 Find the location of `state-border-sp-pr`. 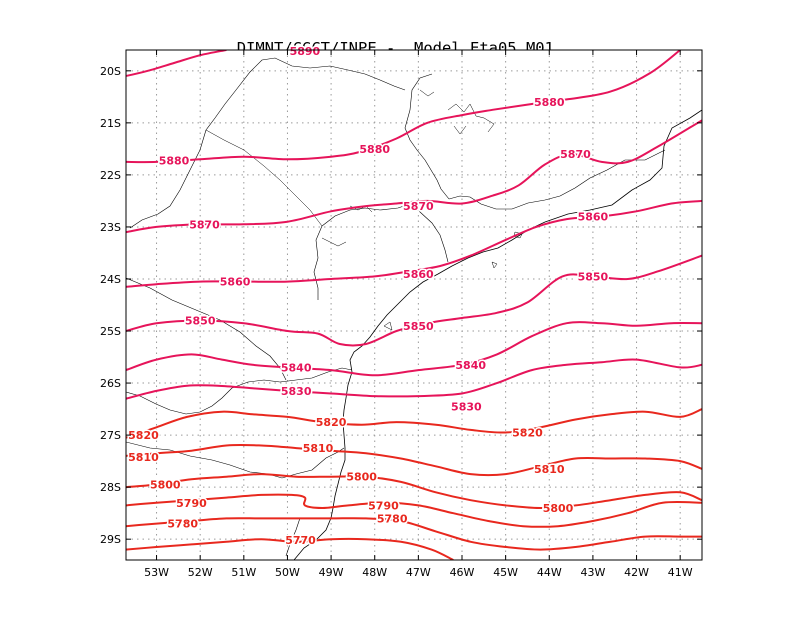

state-border-sp-pr is located at coordinates (385, 233).